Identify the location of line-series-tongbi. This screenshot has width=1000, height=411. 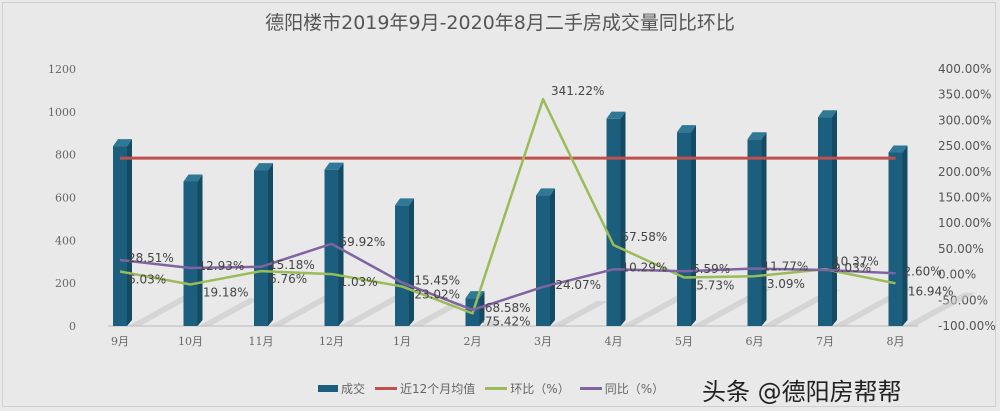
(507, 277).